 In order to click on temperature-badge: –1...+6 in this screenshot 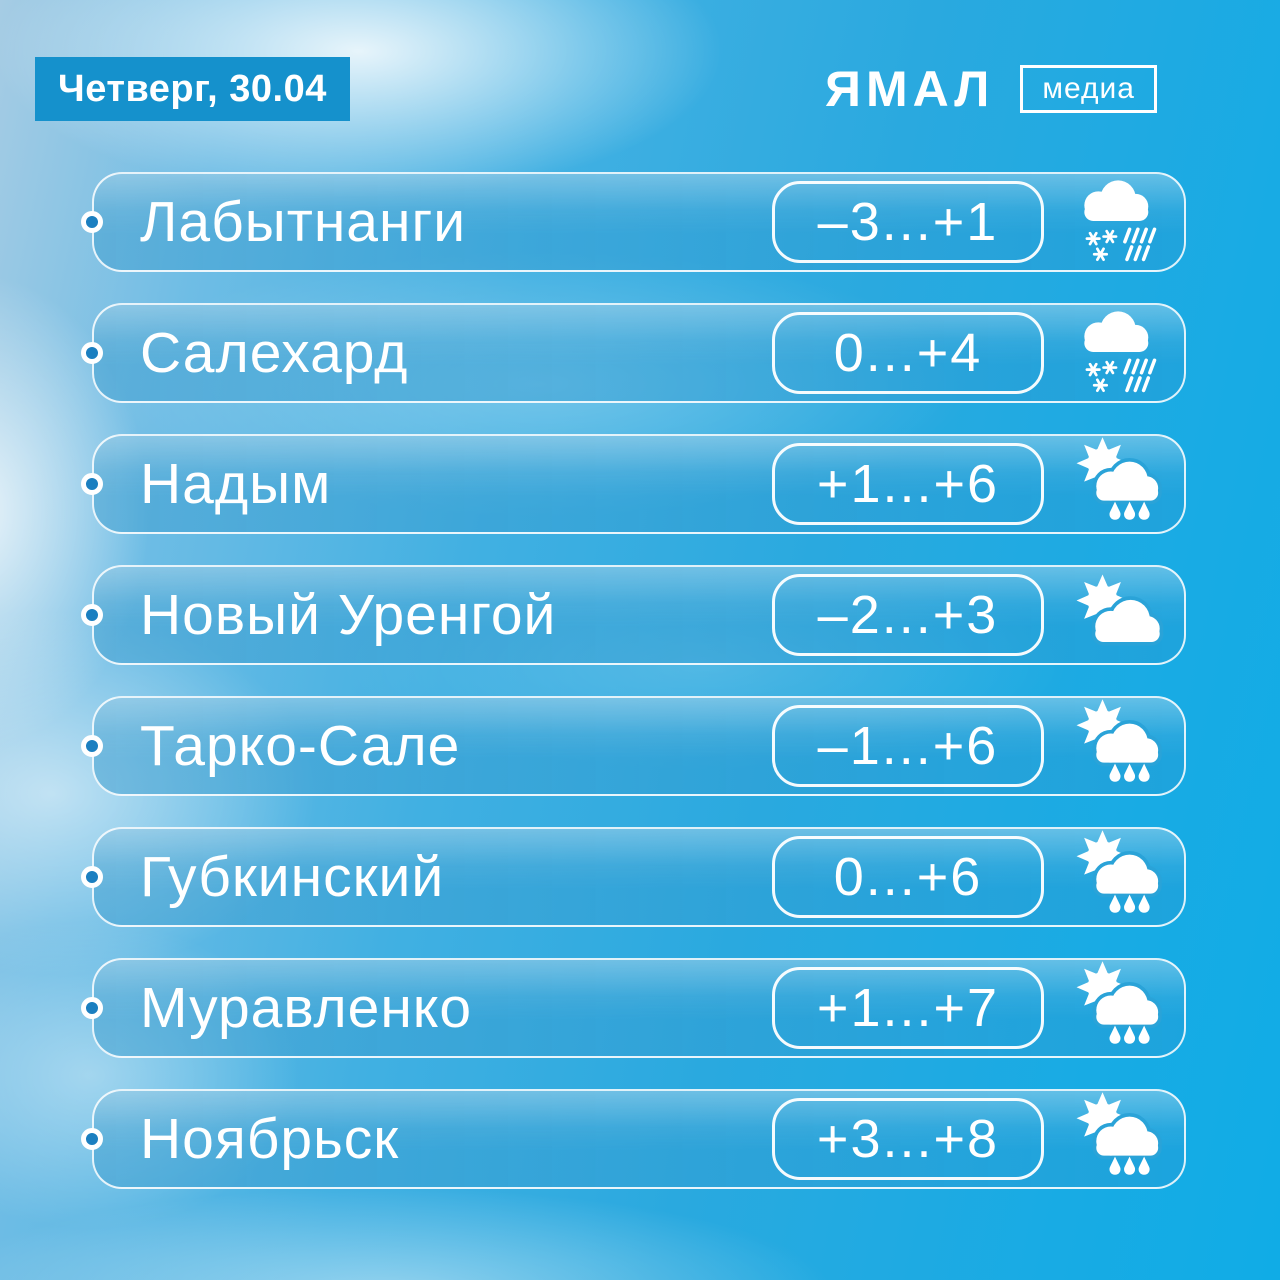, I will do `click(908, 746)`.